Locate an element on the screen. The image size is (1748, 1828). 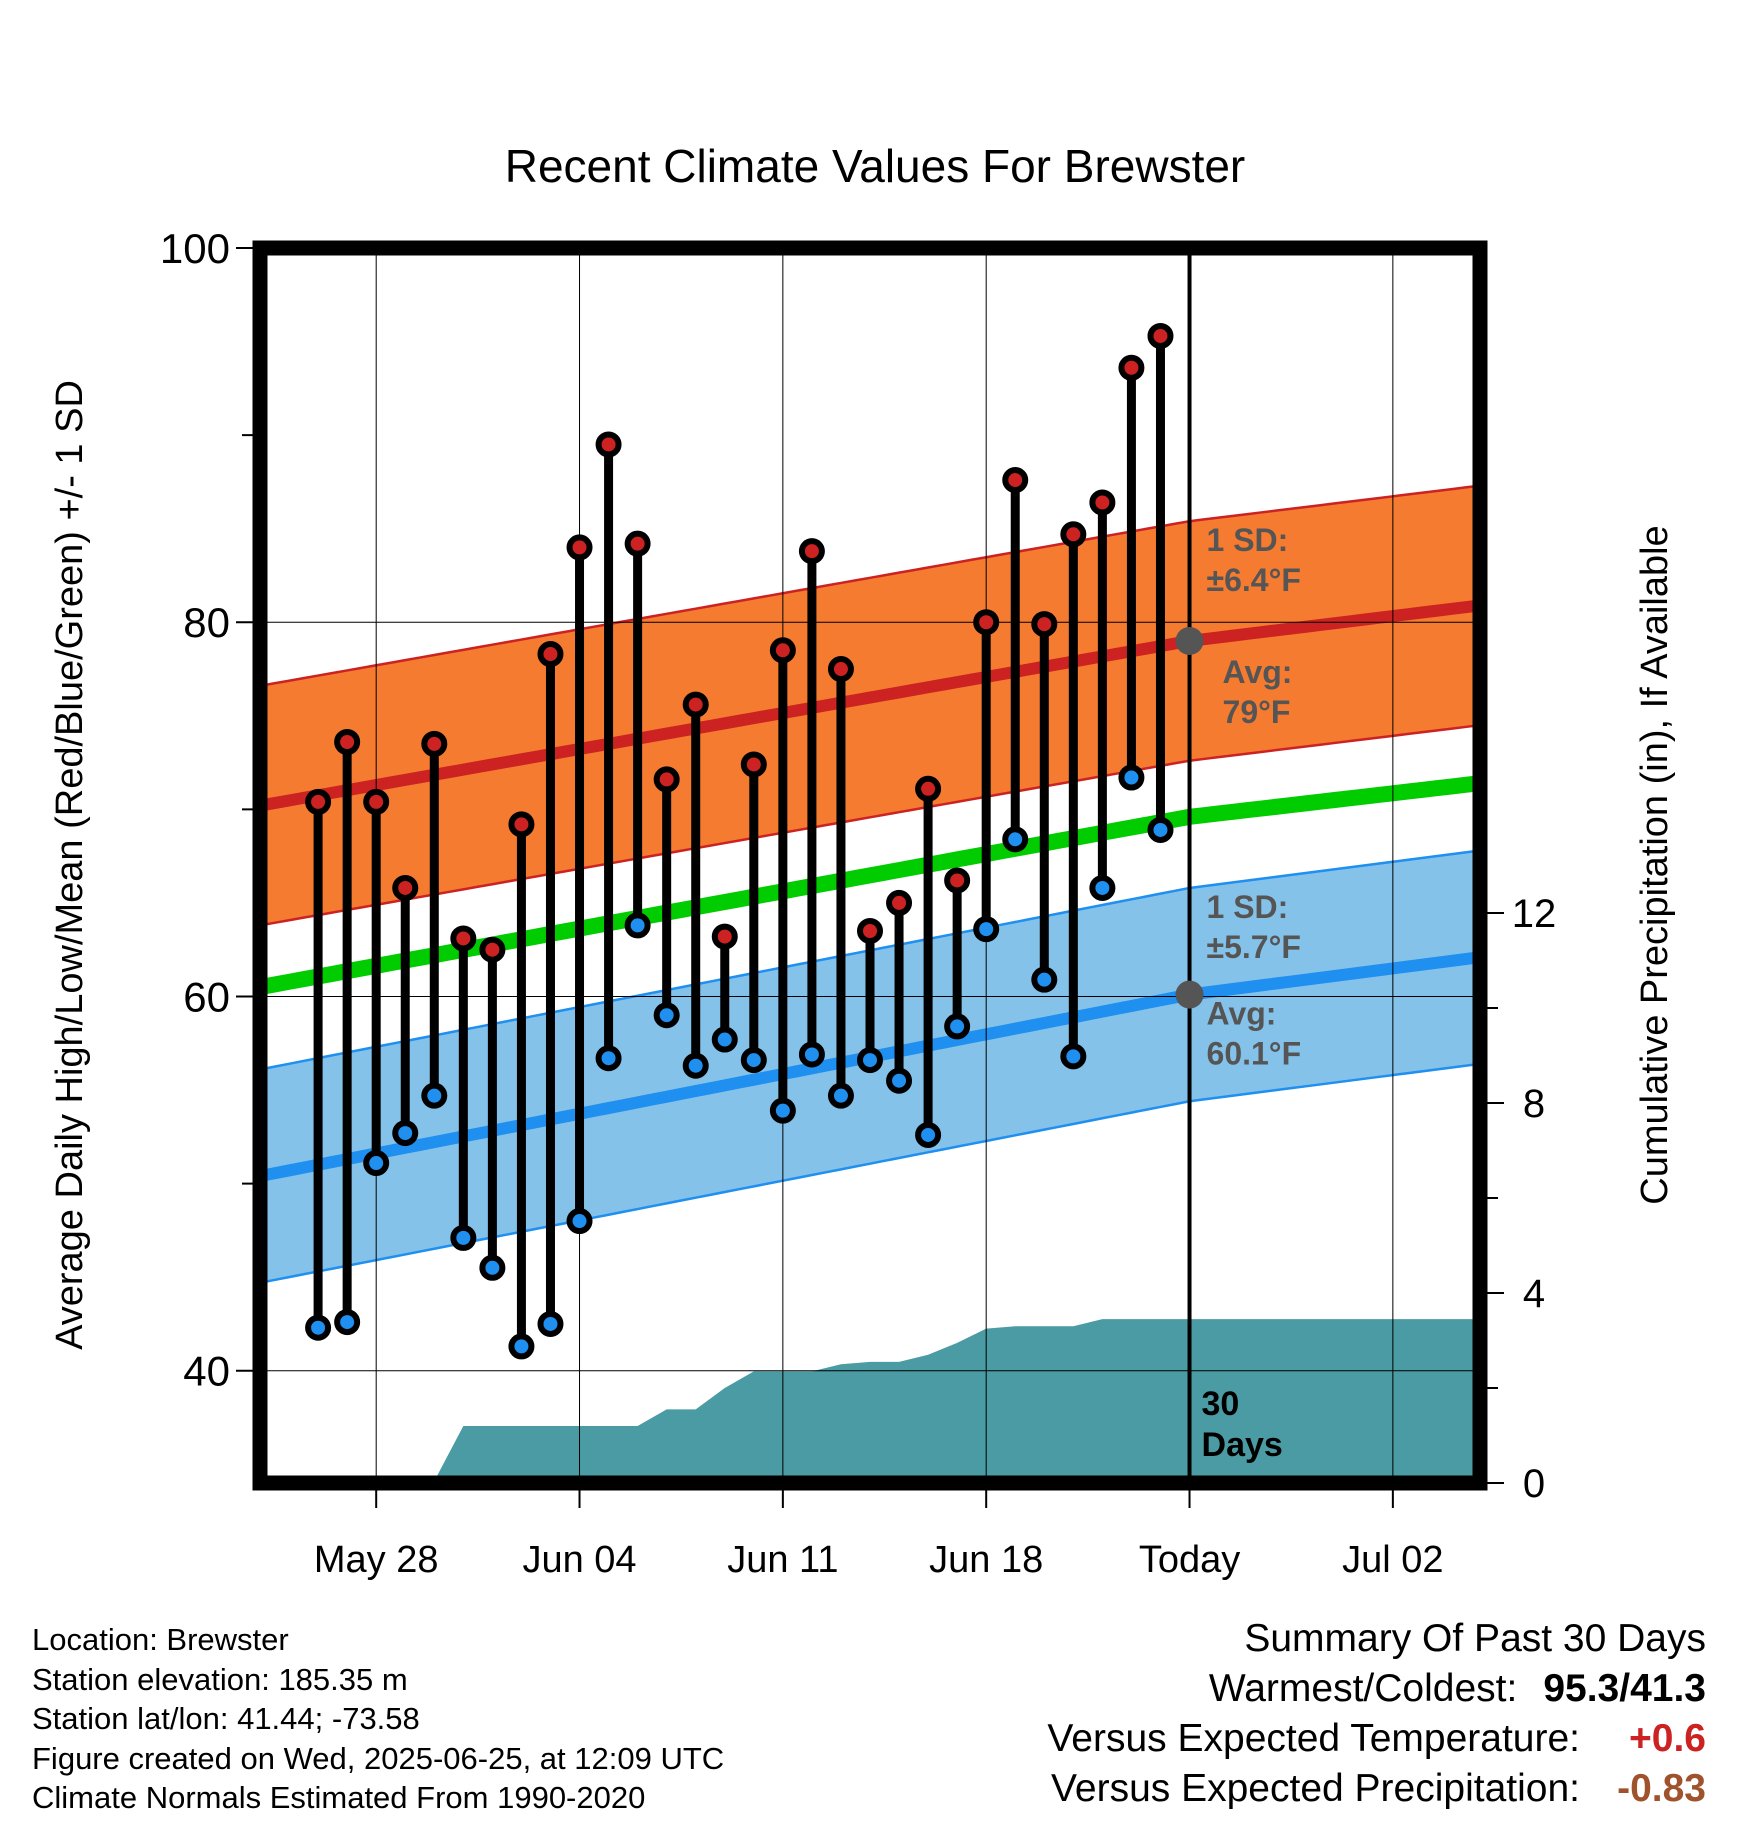
summary-precip-row: Versus Expected Precipitation: -0.83 is located at coordinates (1376, 1789).